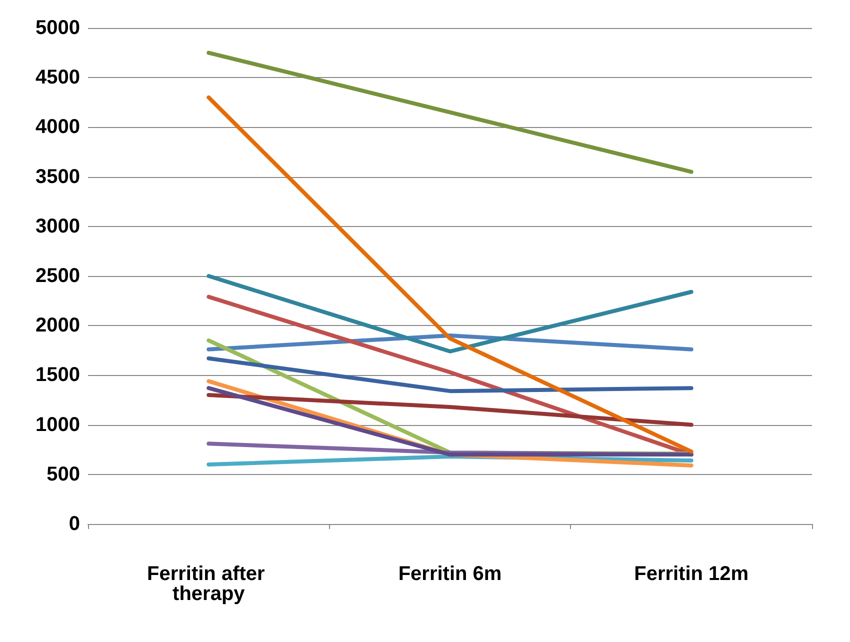 The height and width of the screenshot is (642, 850). I want to click on y-tick-label: 2500, so click(58, 276).